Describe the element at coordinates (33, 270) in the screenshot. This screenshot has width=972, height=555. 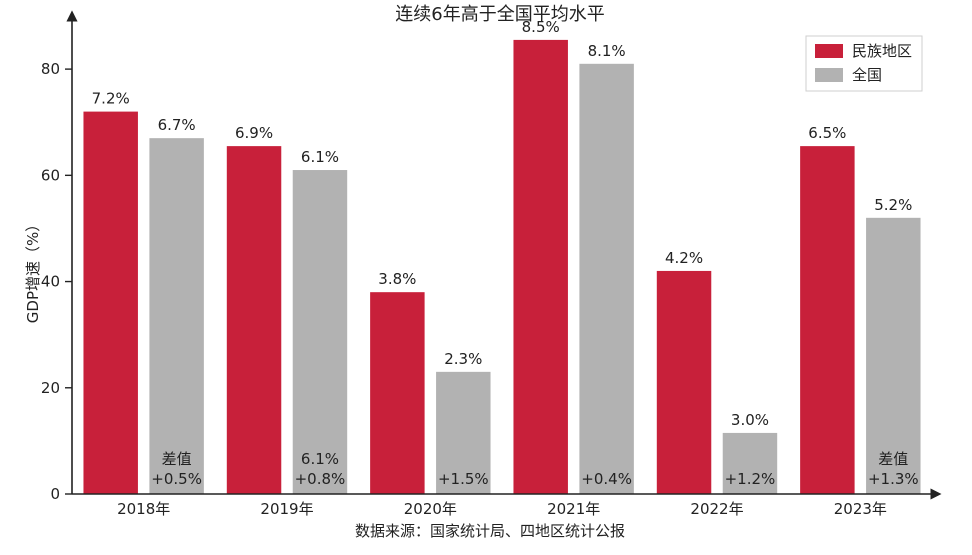
I see `y-axis-label: GDP增速（%）` at that location.